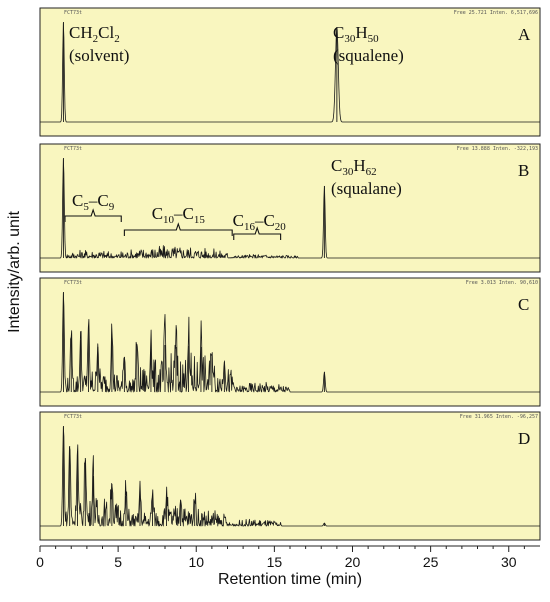  What do you see at coordinates (196, 562) in the screenshot?
I see `x-tick-label: 10` at bounding box center [196, 562].